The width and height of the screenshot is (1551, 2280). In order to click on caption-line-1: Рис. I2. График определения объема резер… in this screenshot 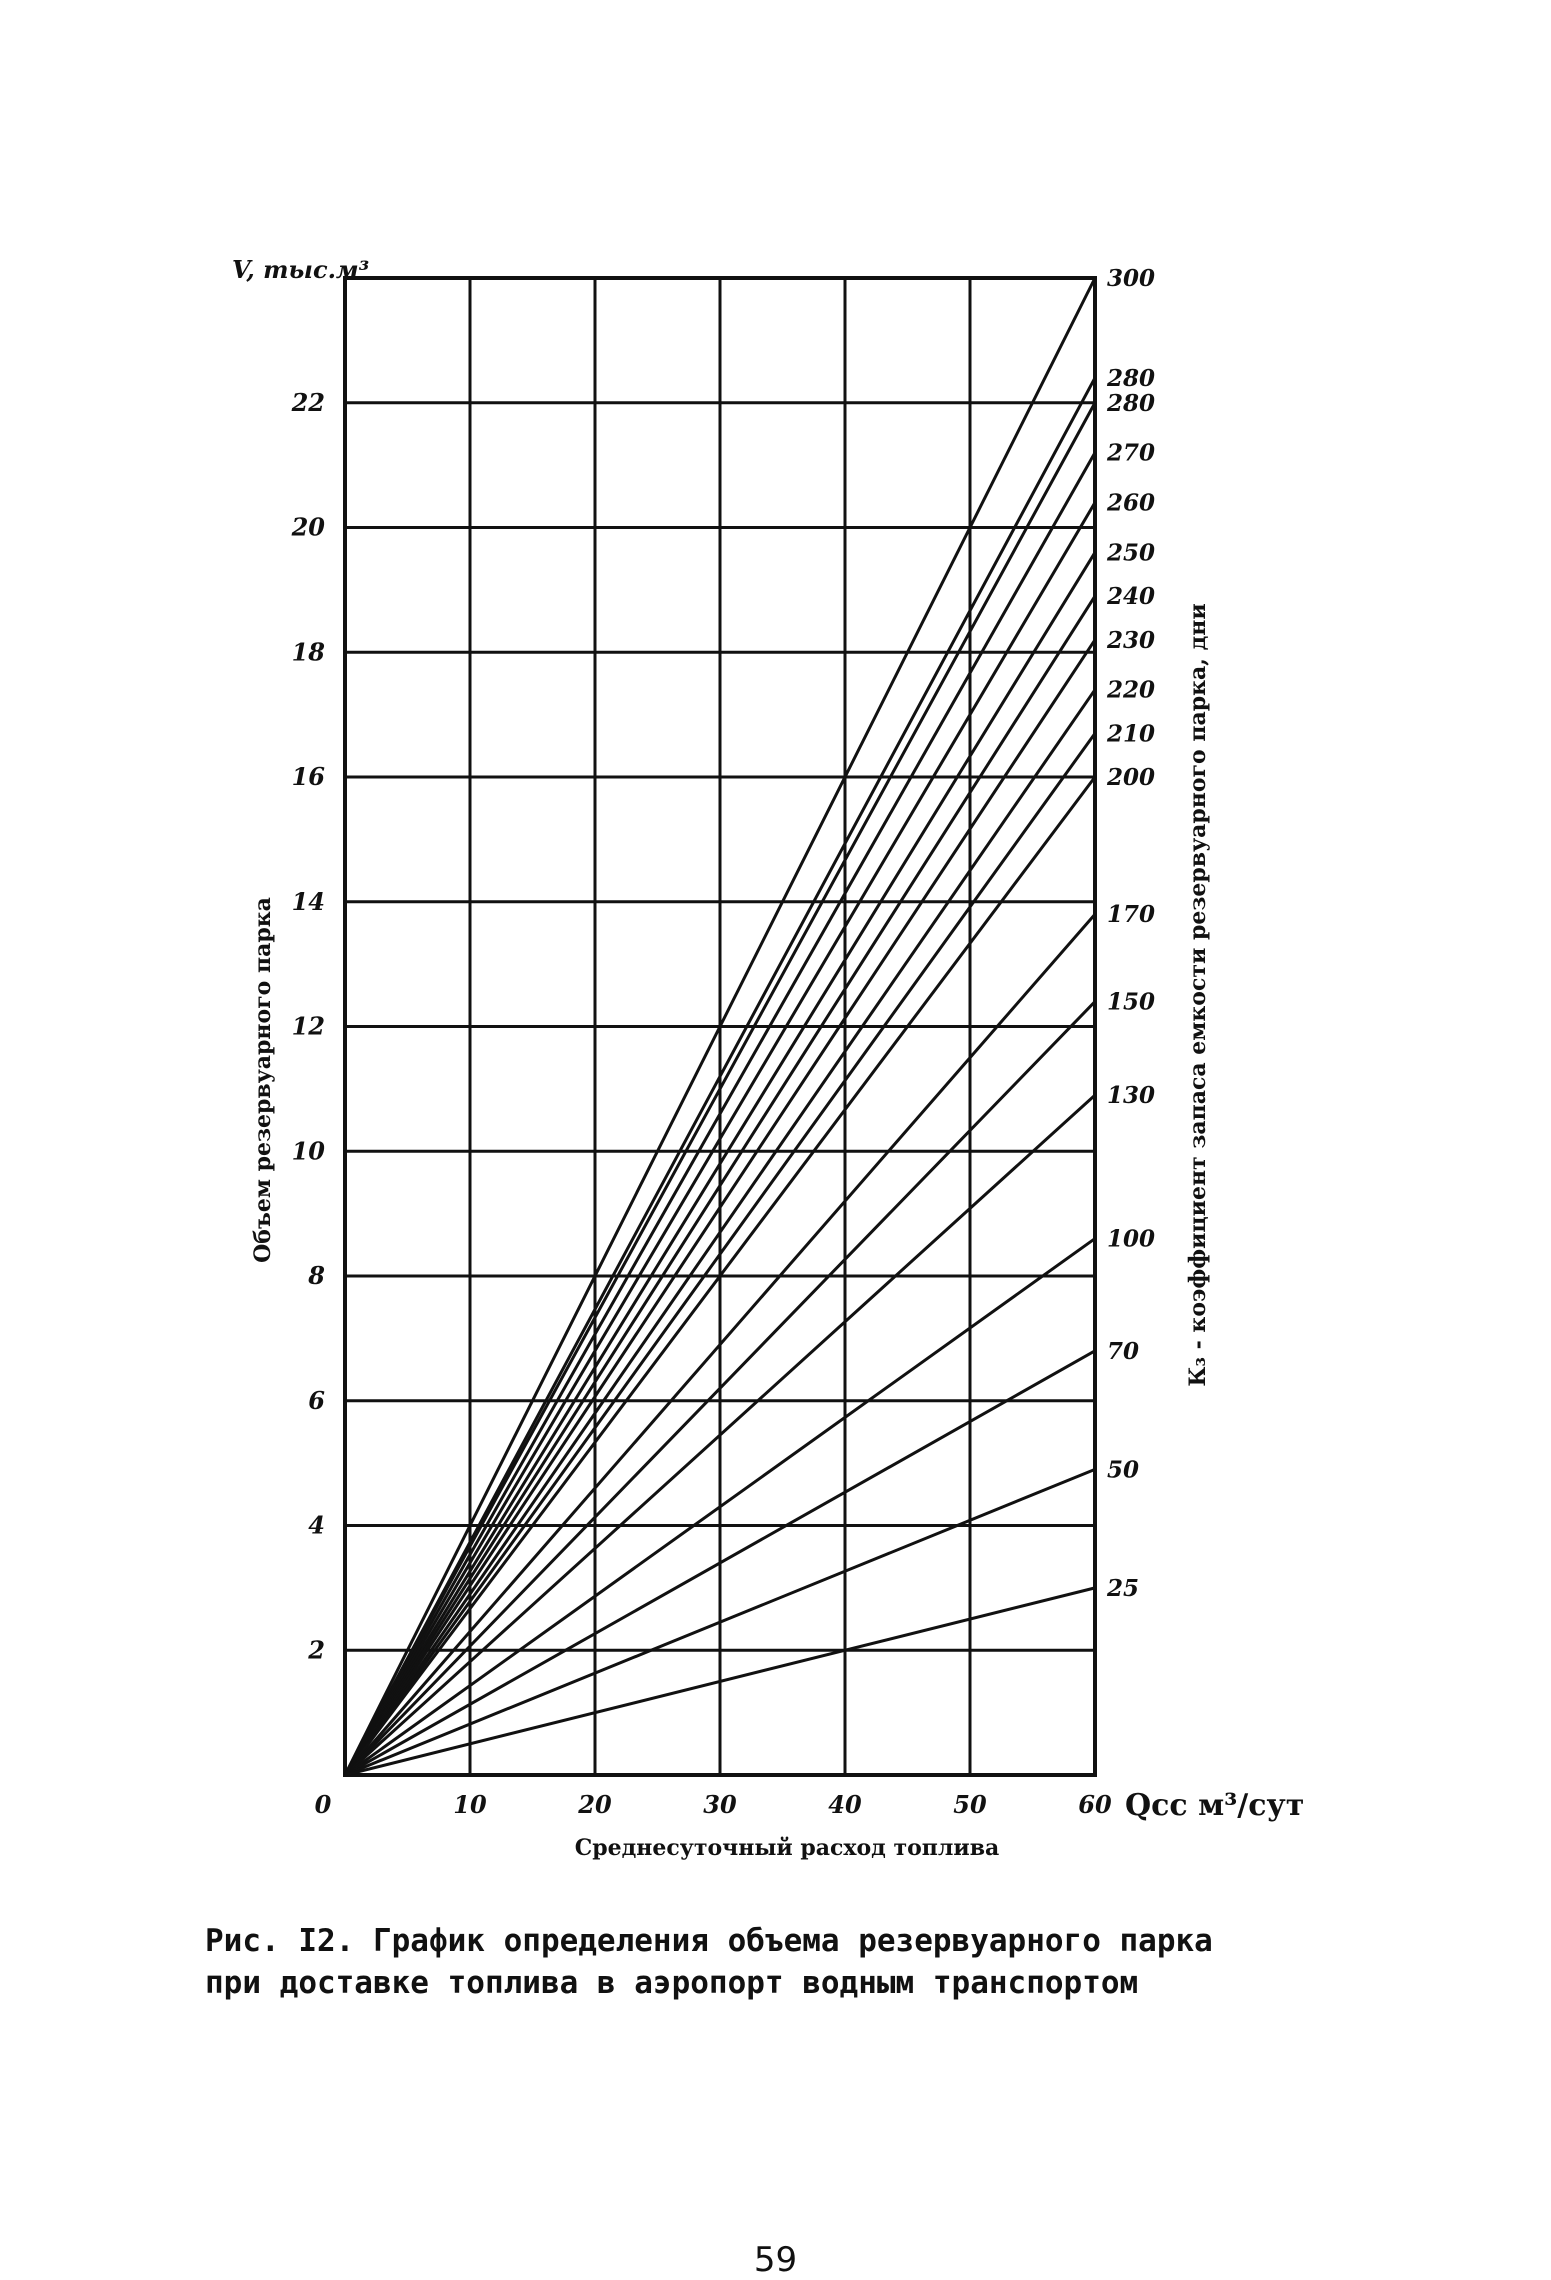, I will do `click(709, 1941)`.